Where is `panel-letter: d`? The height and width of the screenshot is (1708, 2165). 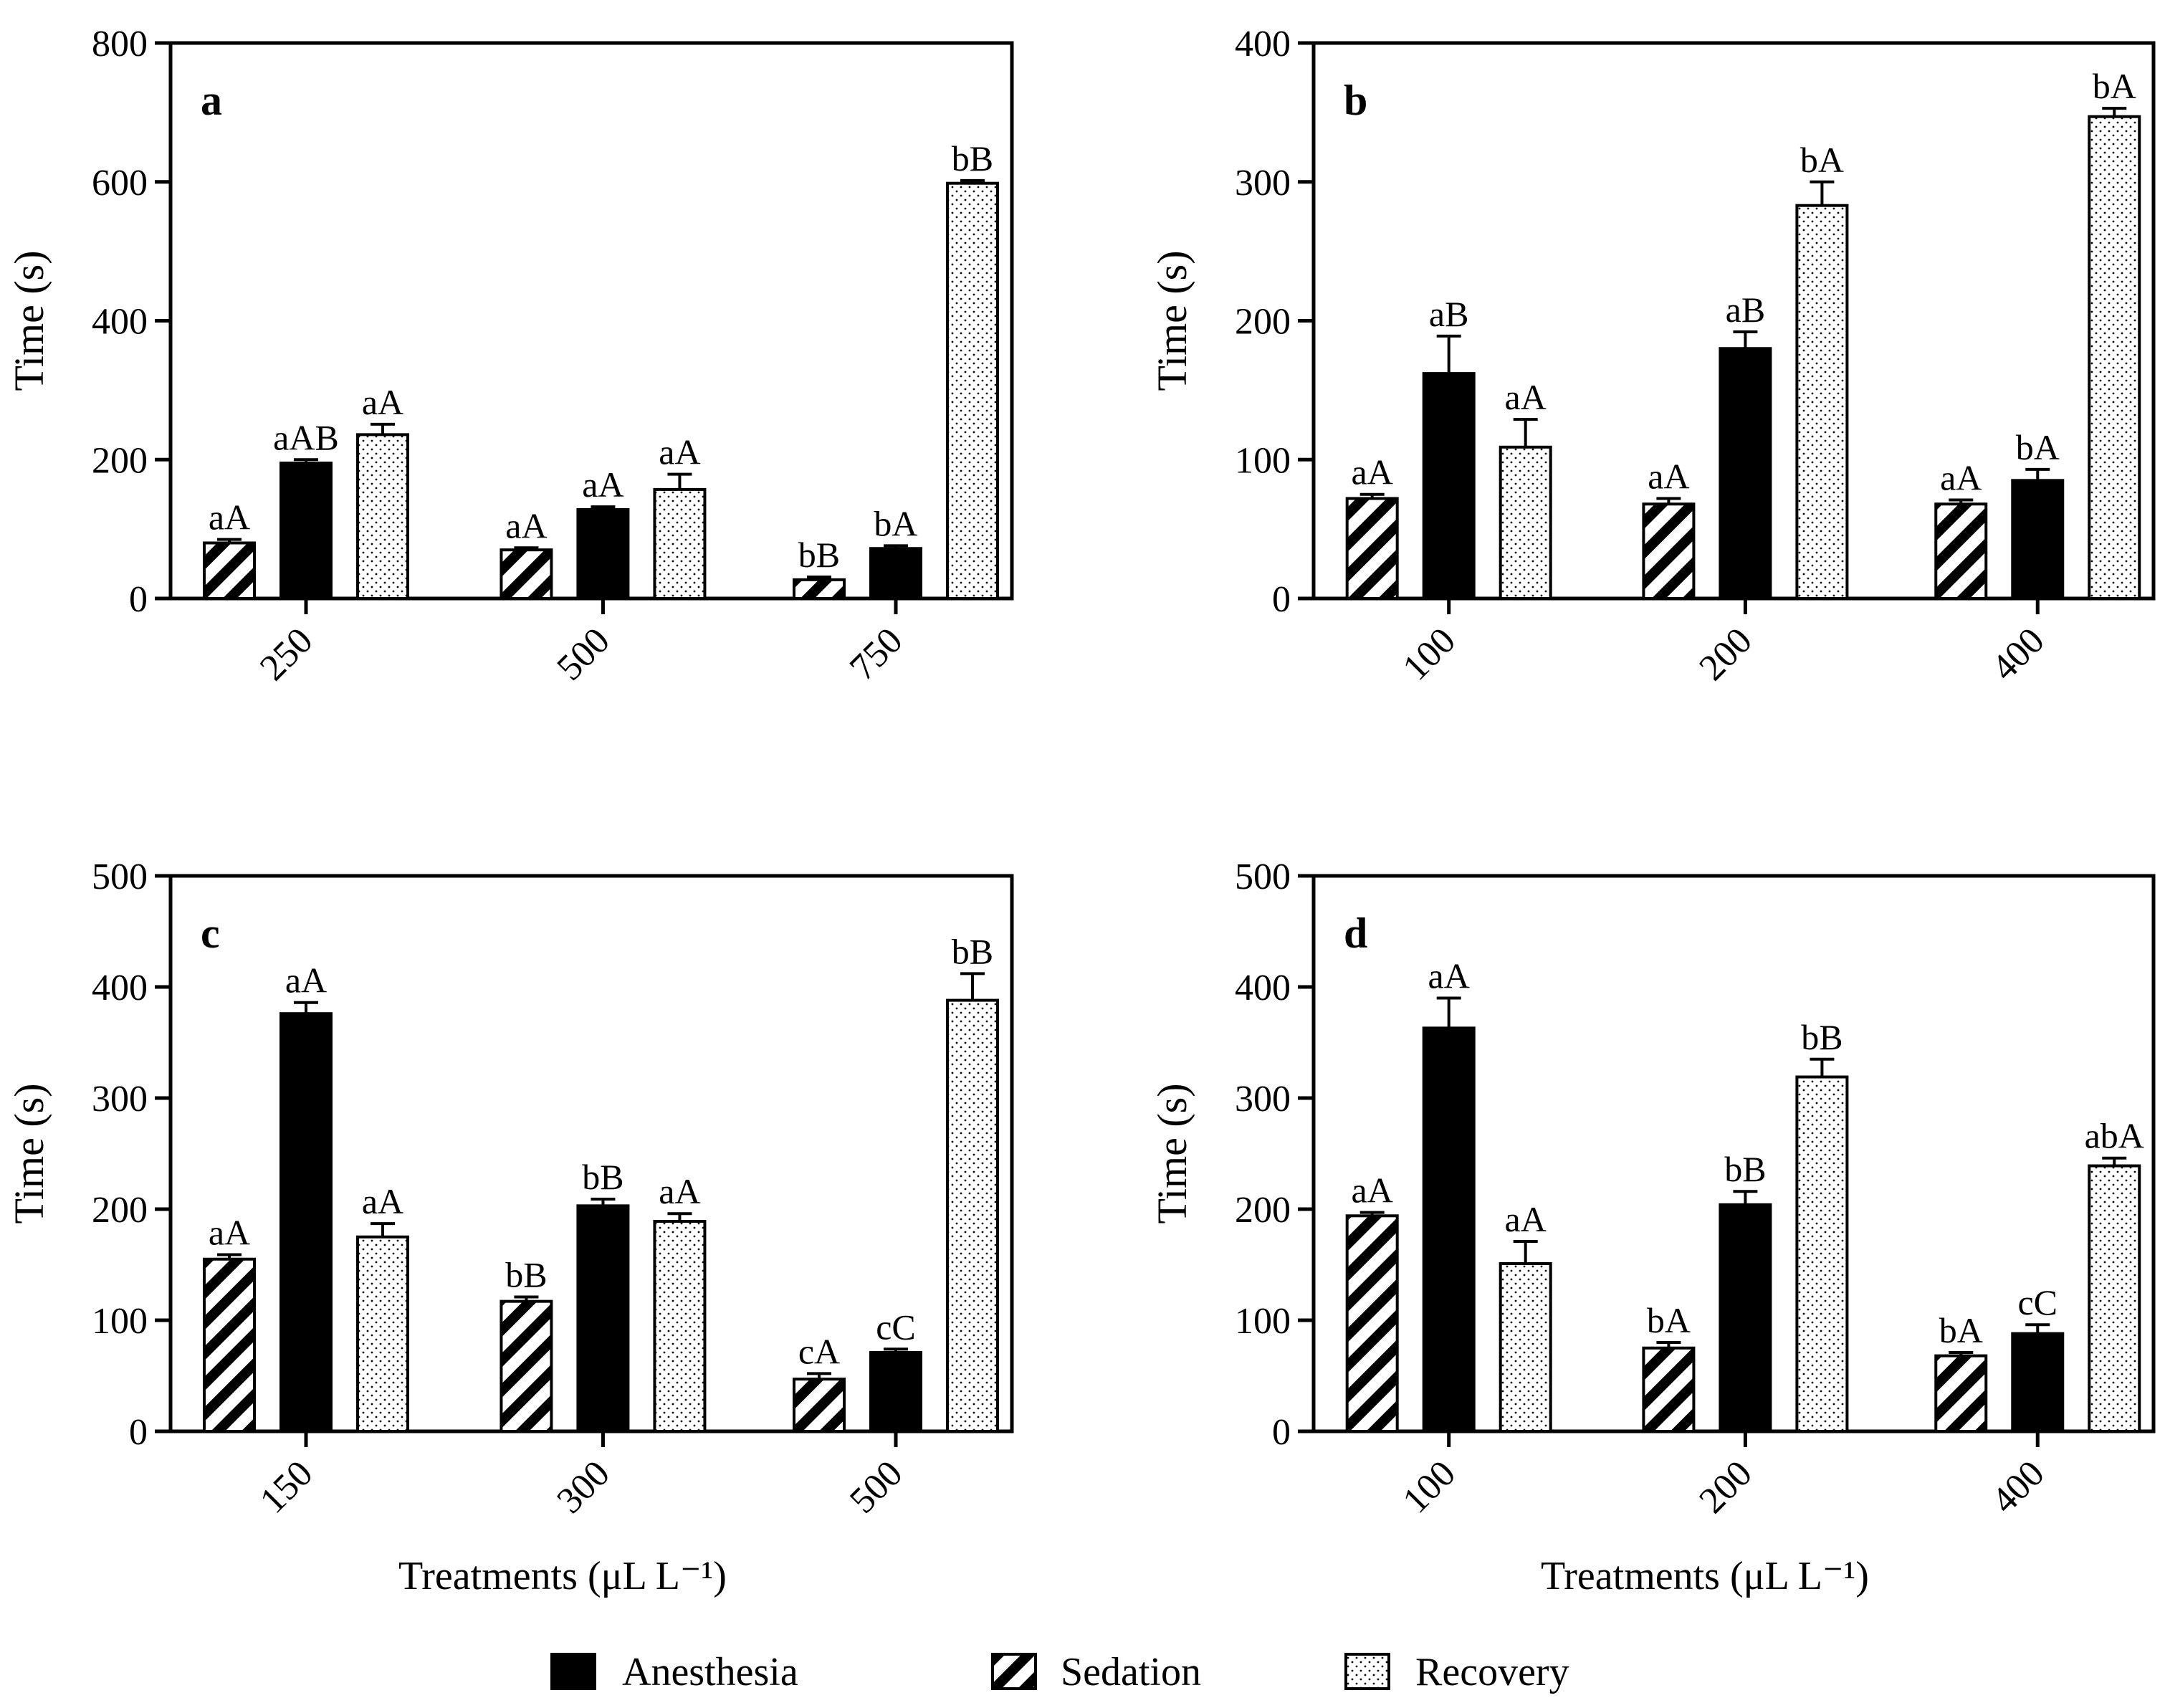 panel-letter: d is located at coordinates (1355, 933).